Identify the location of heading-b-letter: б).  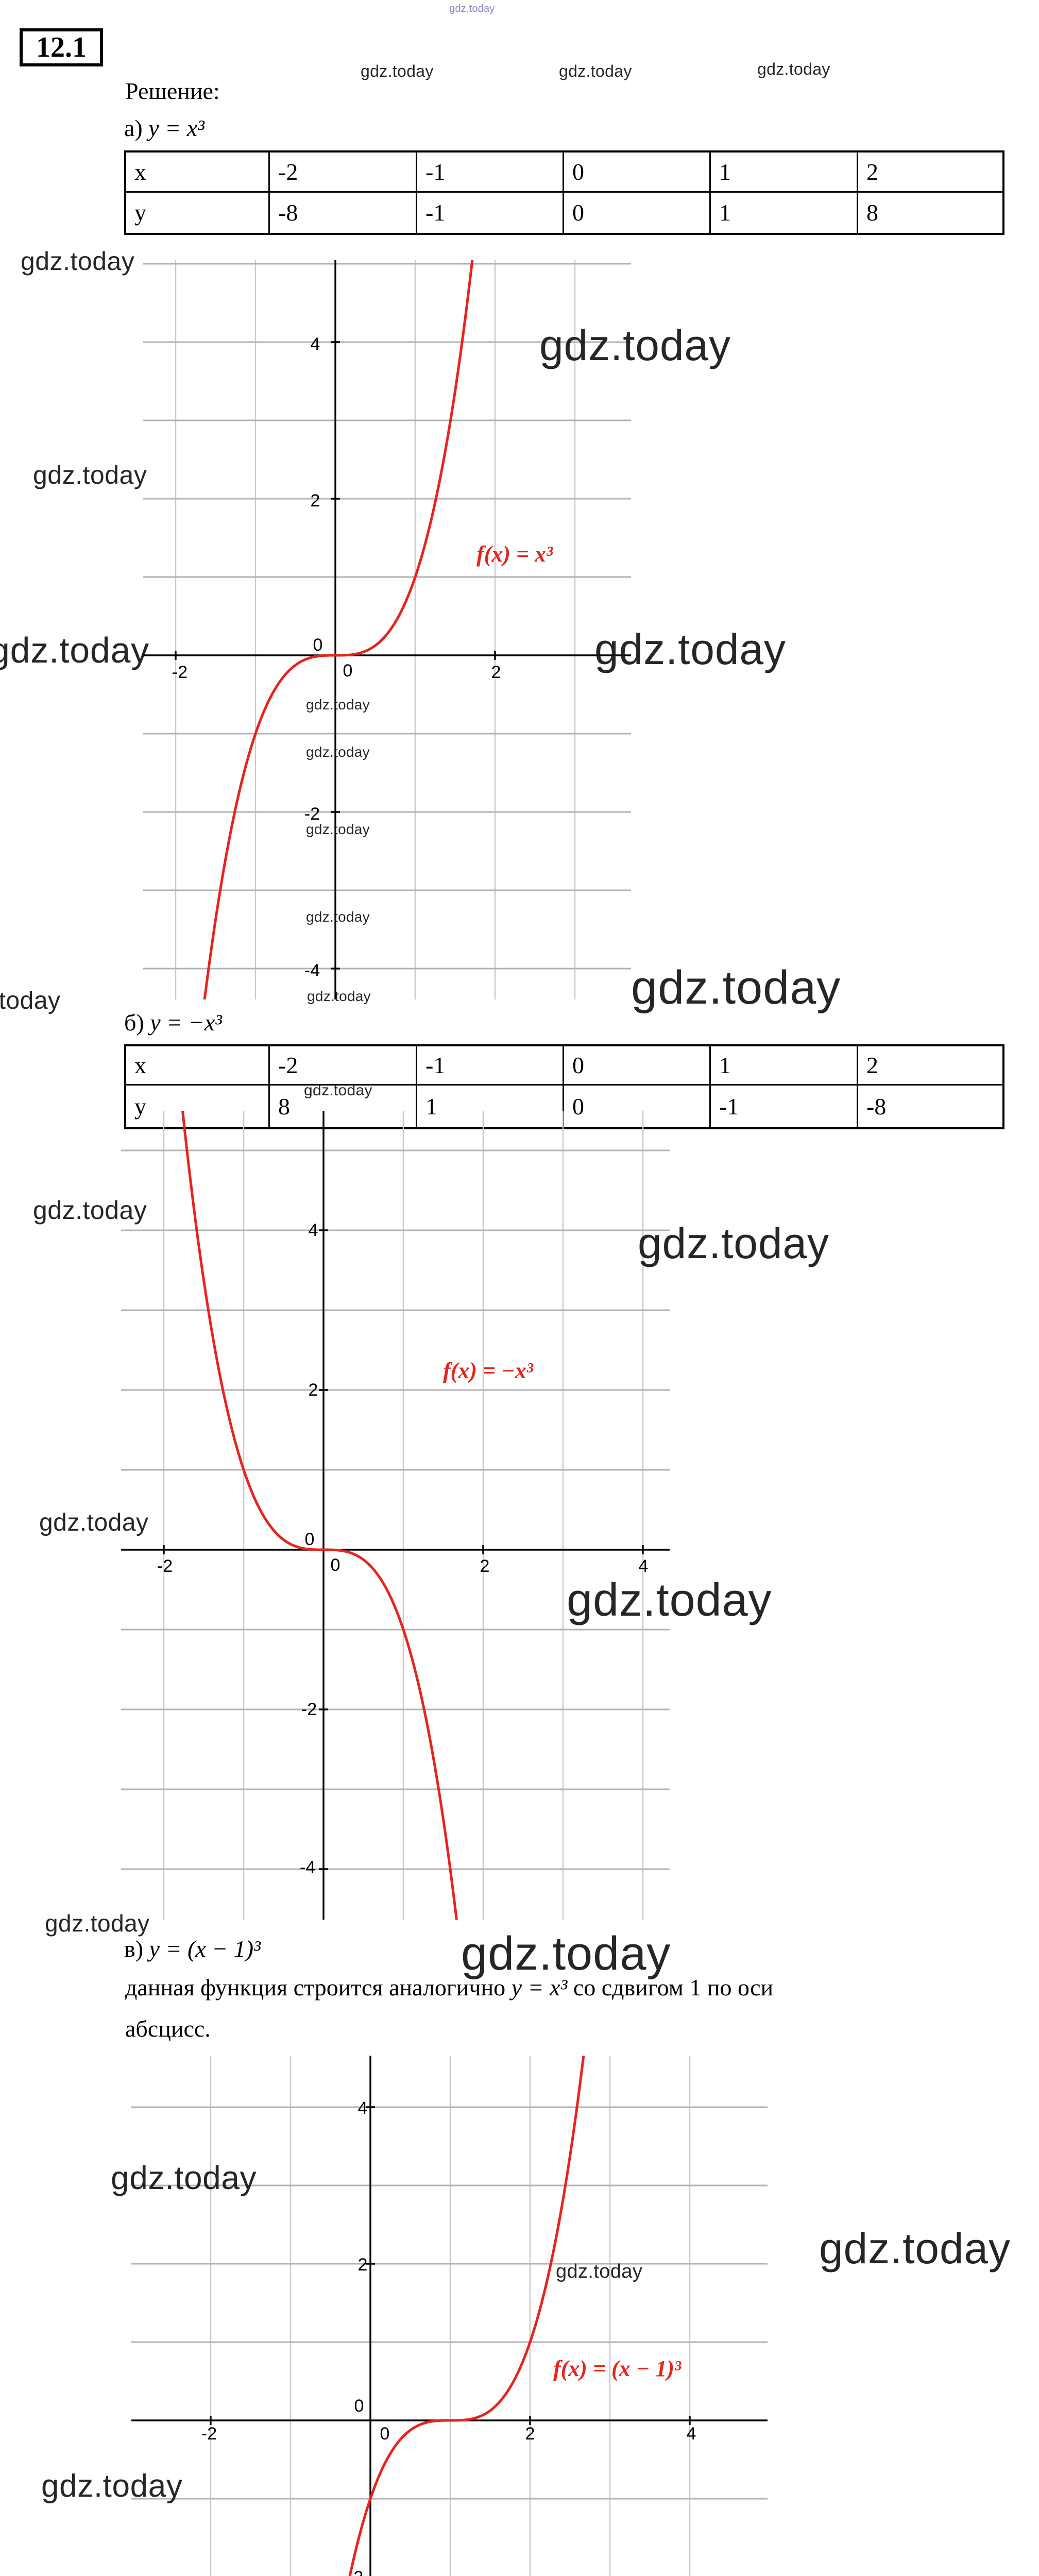
(134, 1022).